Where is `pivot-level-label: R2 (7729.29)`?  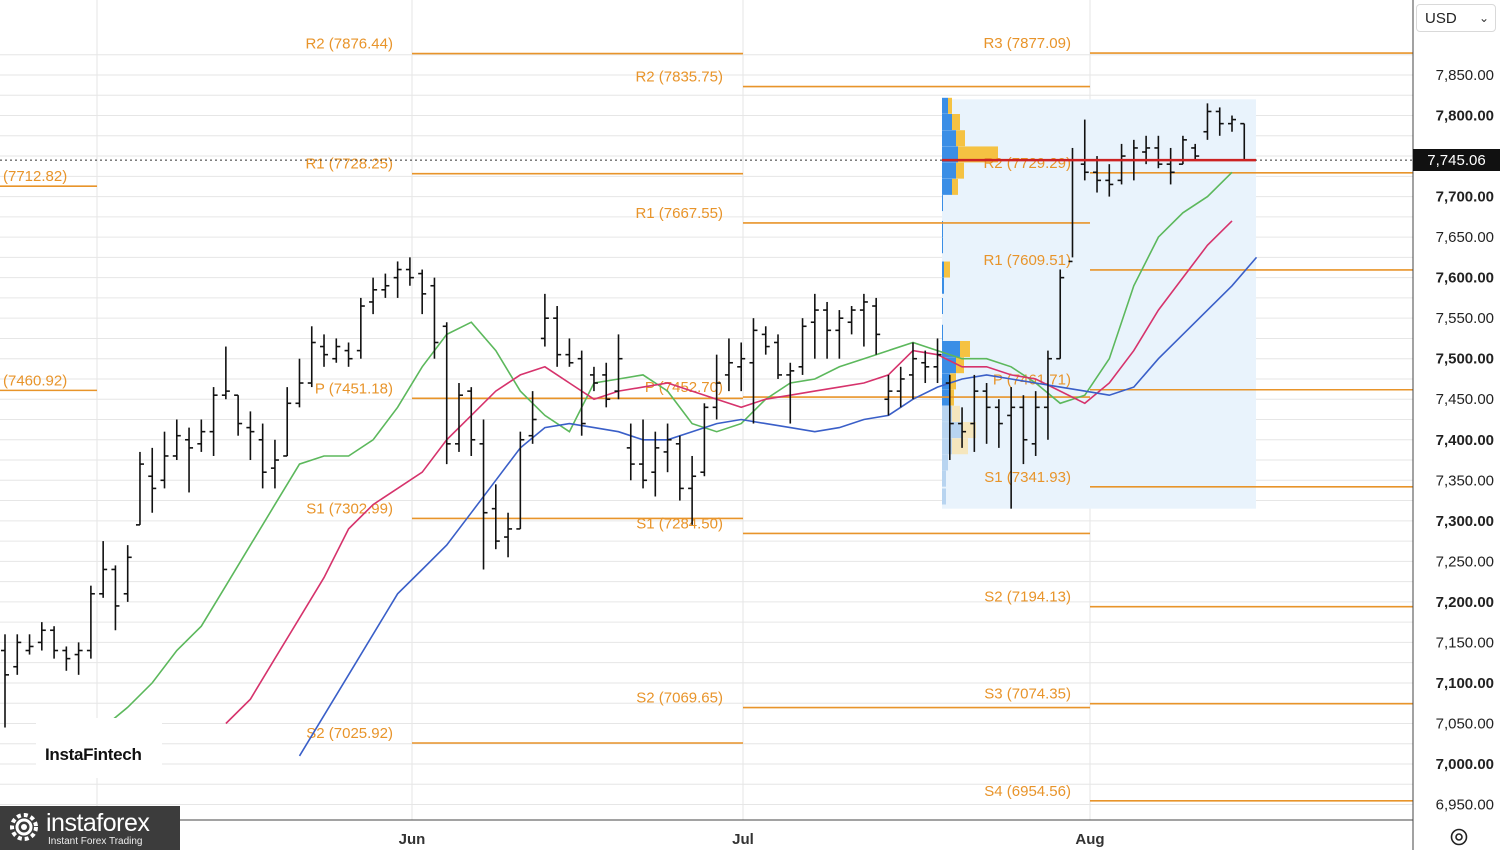 pivot-level-label: R2 (7729.29) is located at coordinates (1027, 163).